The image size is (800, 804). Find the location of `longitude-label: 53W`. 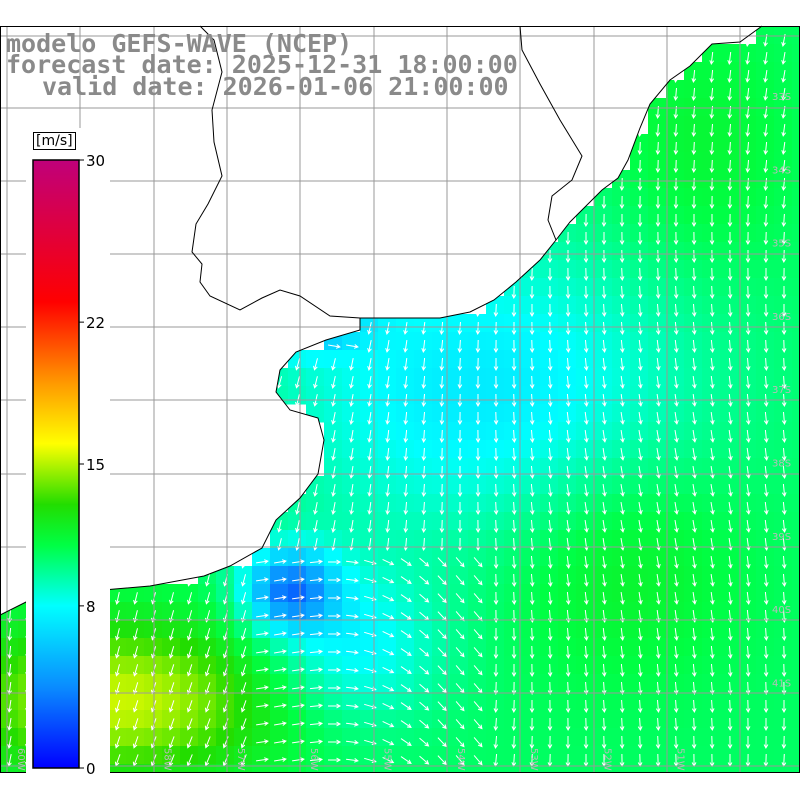

longitude-label: 53W is located at coordinates (533, 759).